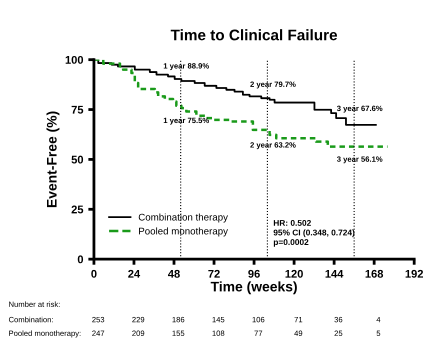 This screenshot has width=427, height=341. Describe the element at coordinates (81, 259) in the screenshot. I see `y-tick-label: 0` at that location.